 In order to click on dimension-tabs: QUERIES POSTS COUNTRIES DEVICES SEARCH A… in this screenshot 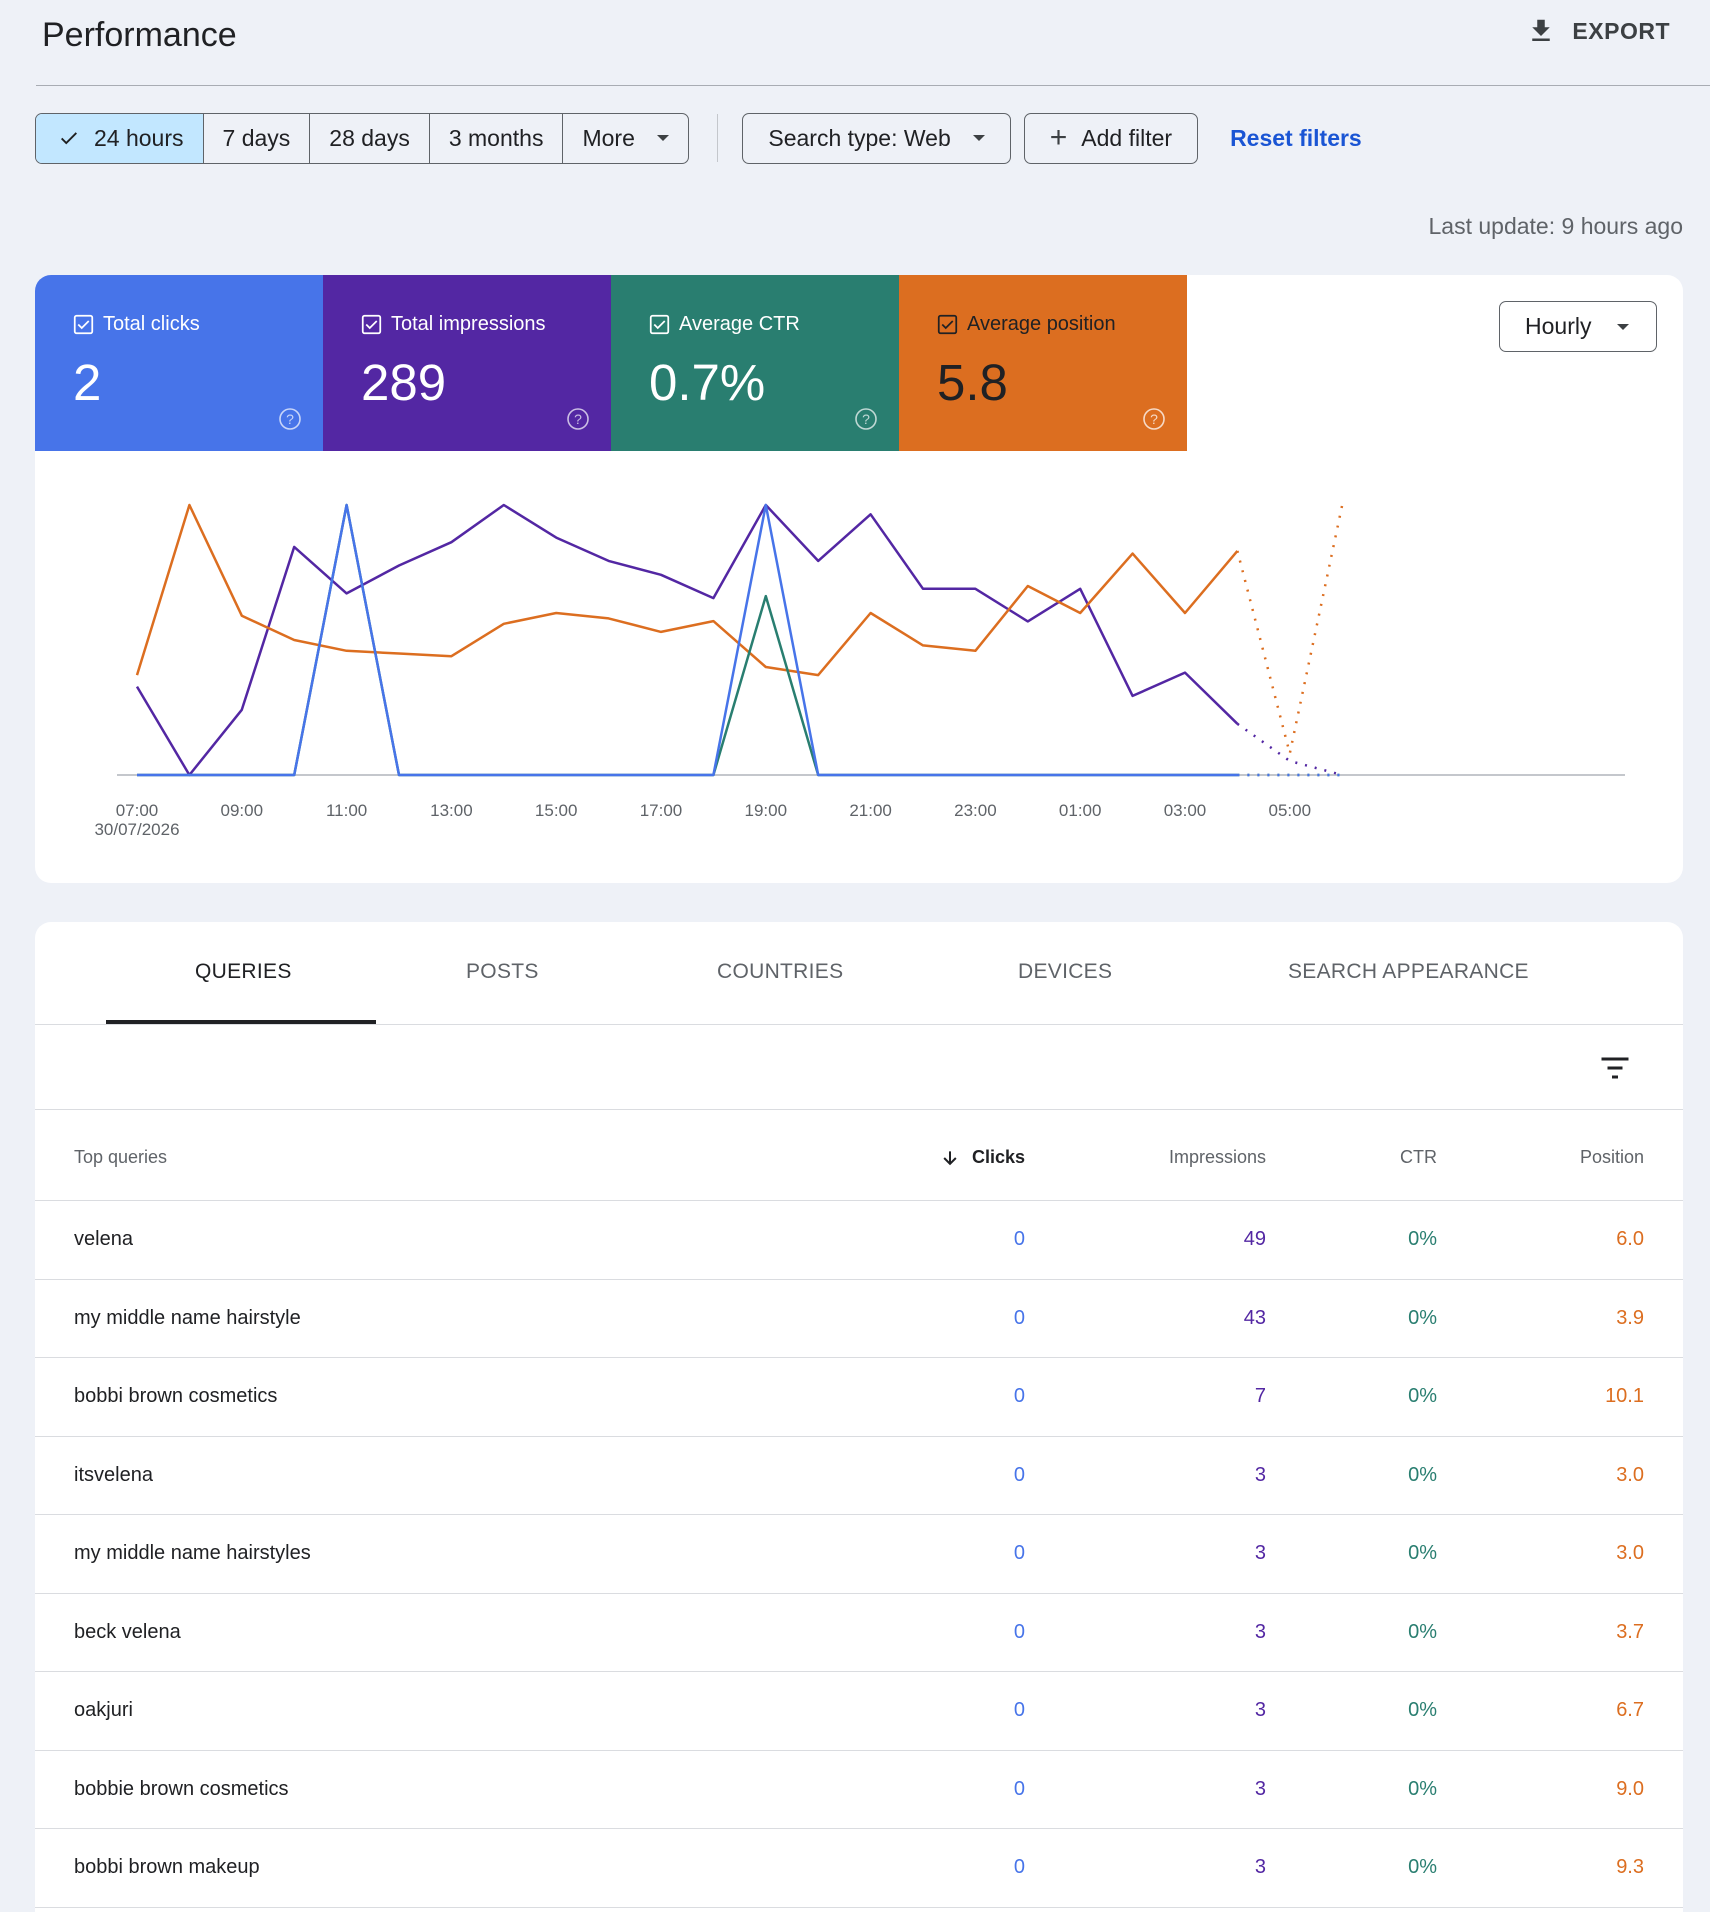, I will do `click(859, 973)`.